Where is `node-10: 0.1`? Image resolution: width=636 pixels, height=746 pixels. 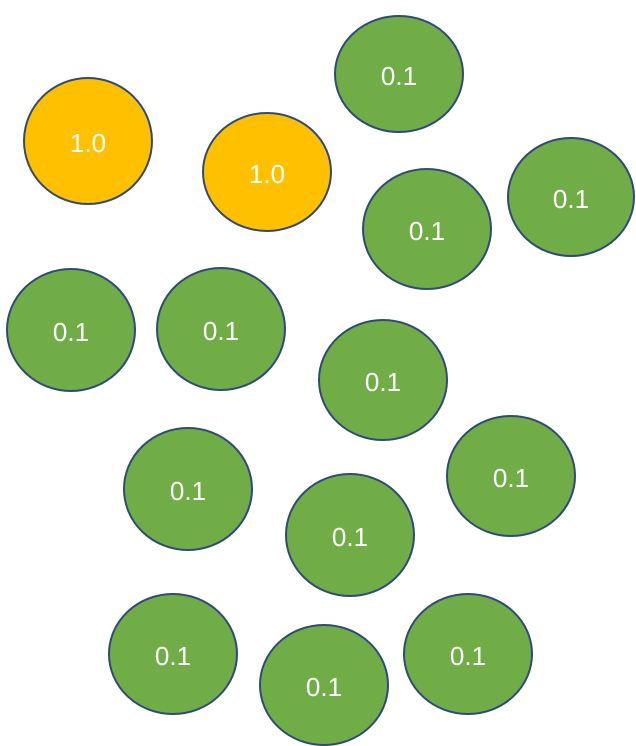 node-10: 0.1 is located at coordinates (511, 476).